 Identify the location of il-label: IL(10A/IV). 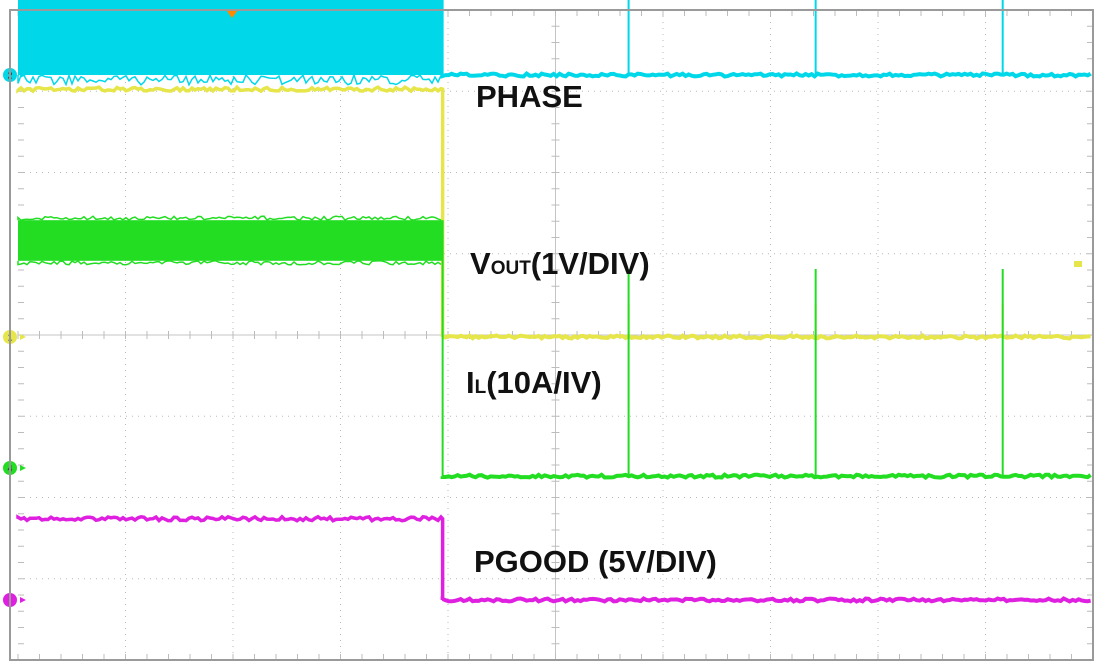
(534, 382).